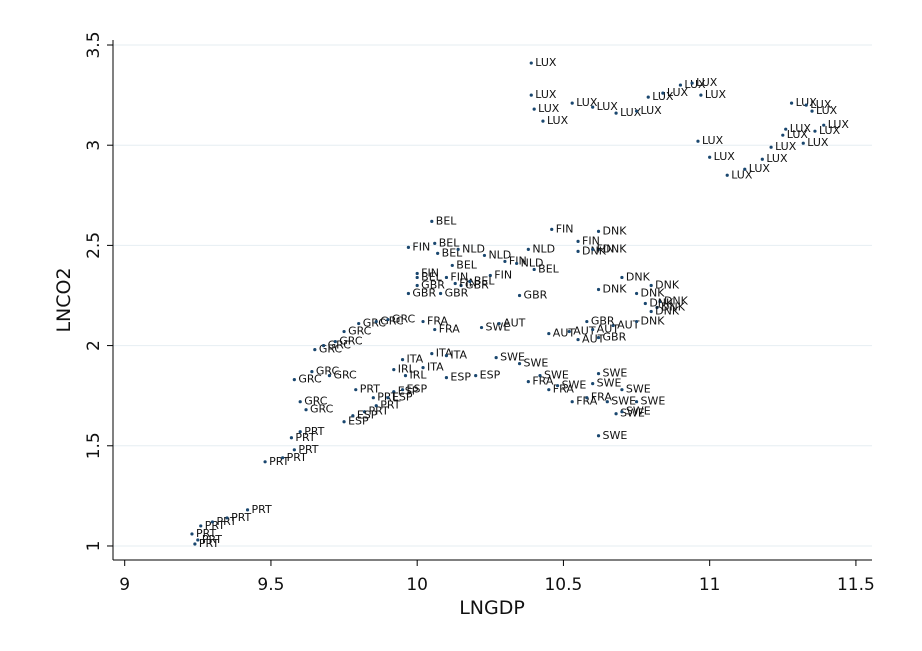 The width and height of the screenshot is (922, 651). What do you see at coordinates (407, 369) in the screenshot?
I see `point-label: IRL` at bounding box center [407, 369].